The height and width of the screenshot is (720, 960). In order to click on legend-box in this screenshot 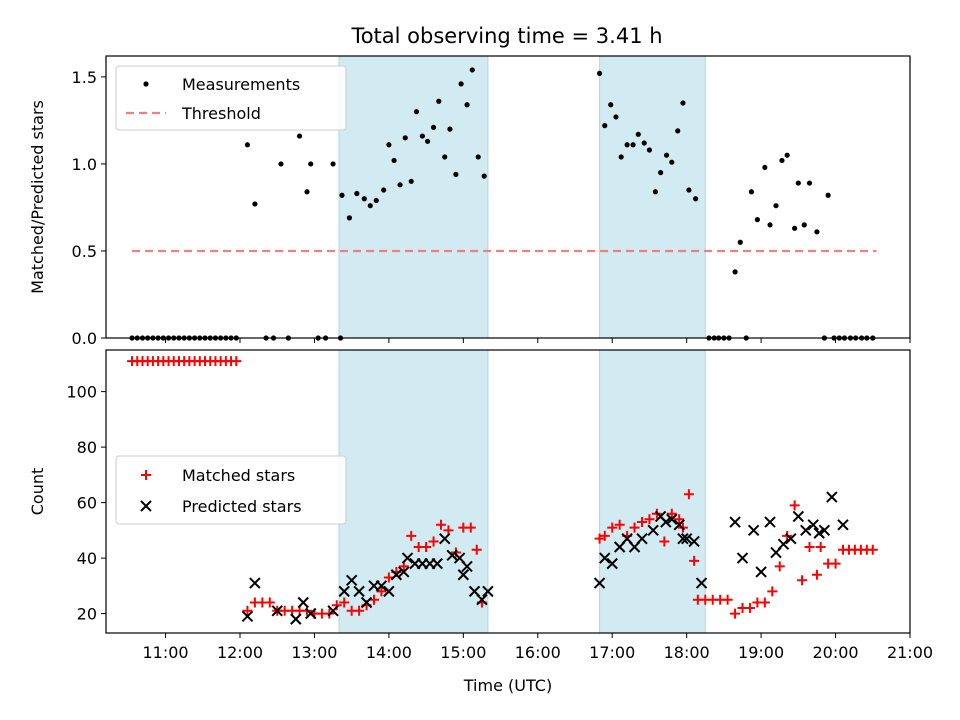, I will do `click(231, 490)`.